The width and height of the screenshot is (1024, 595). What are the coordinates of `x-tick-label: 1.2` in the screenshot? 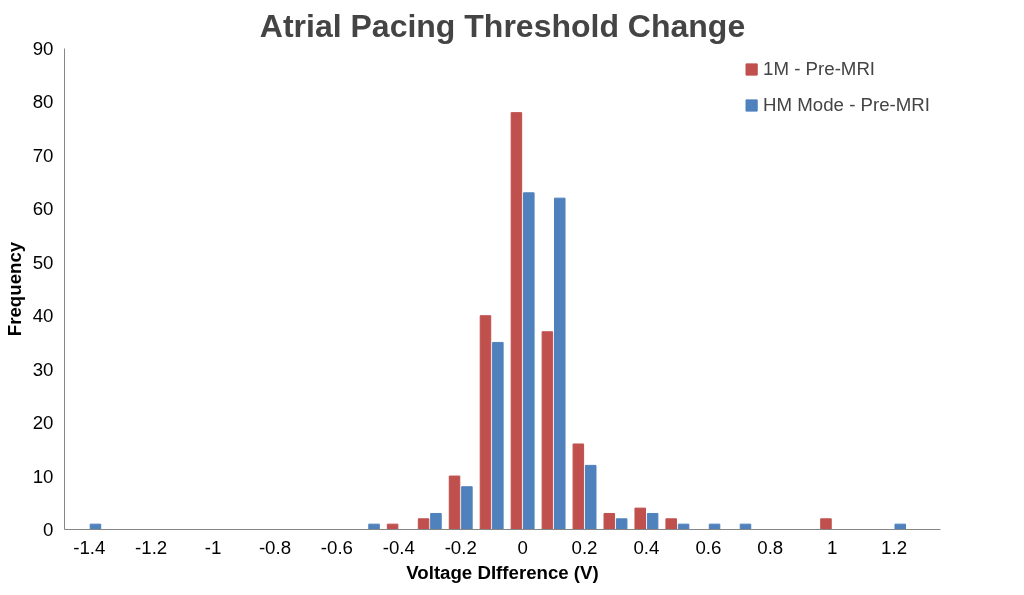 It's located at (894, 547).